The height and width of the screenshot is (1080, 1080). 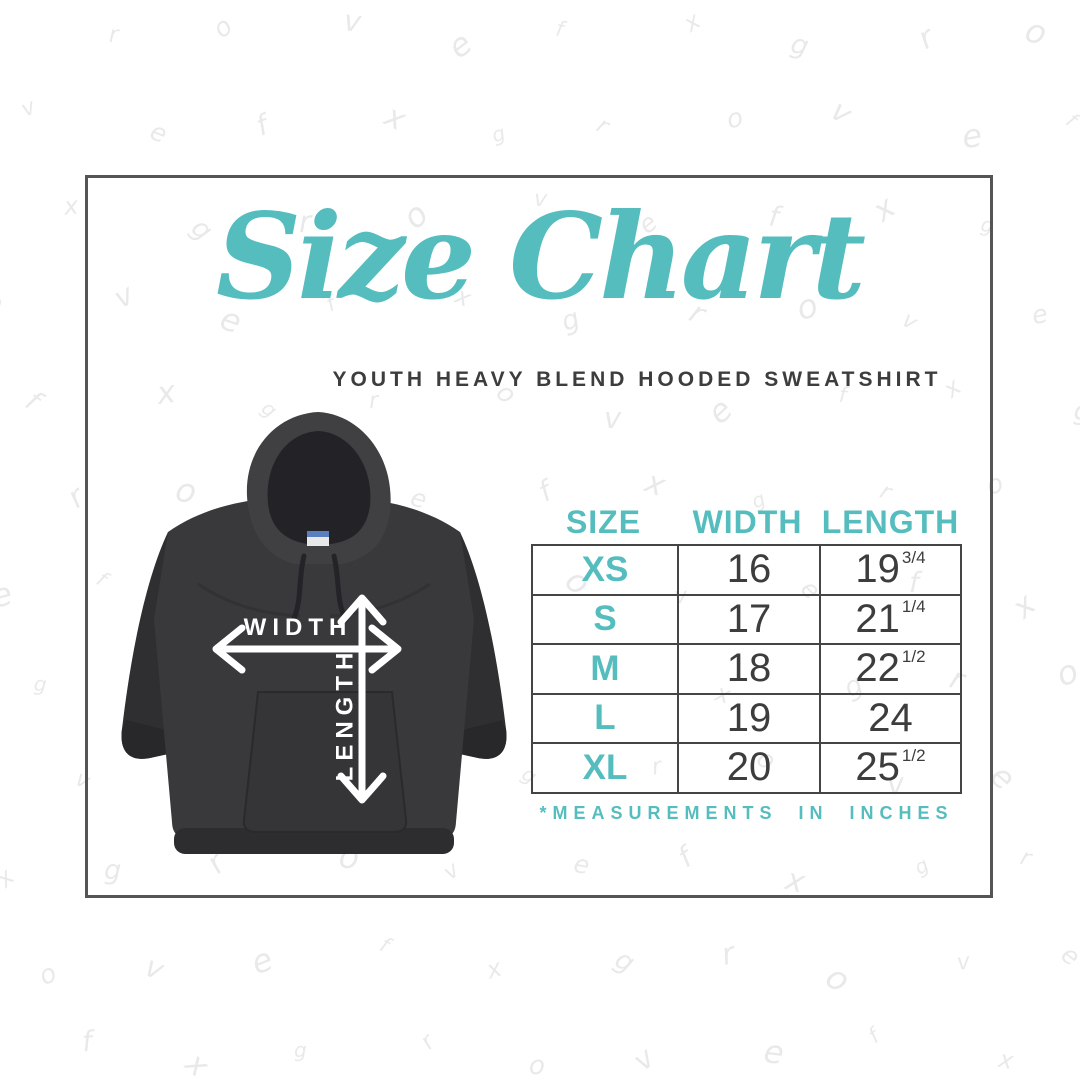 I want to click on table-row: XS 16 19 3/4, so click(x=746, y=570).